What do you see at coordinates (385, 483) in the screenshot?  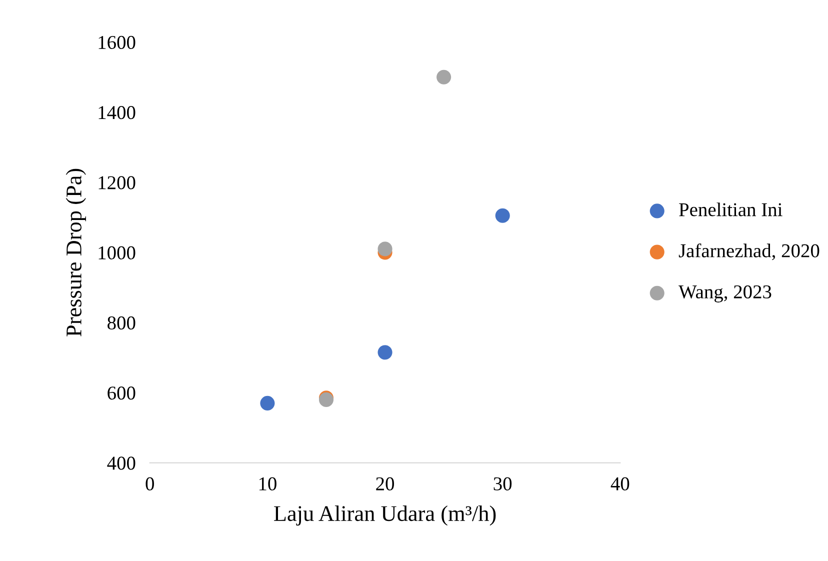 I see `x-tick-label: 20` at bounding box center [385, 483].